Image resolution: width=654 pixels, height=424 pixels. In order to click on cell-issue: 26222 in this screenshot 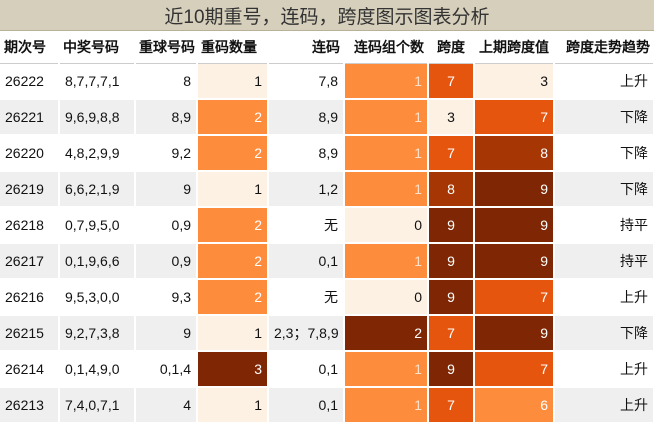, I will do `click(29, 82)`.